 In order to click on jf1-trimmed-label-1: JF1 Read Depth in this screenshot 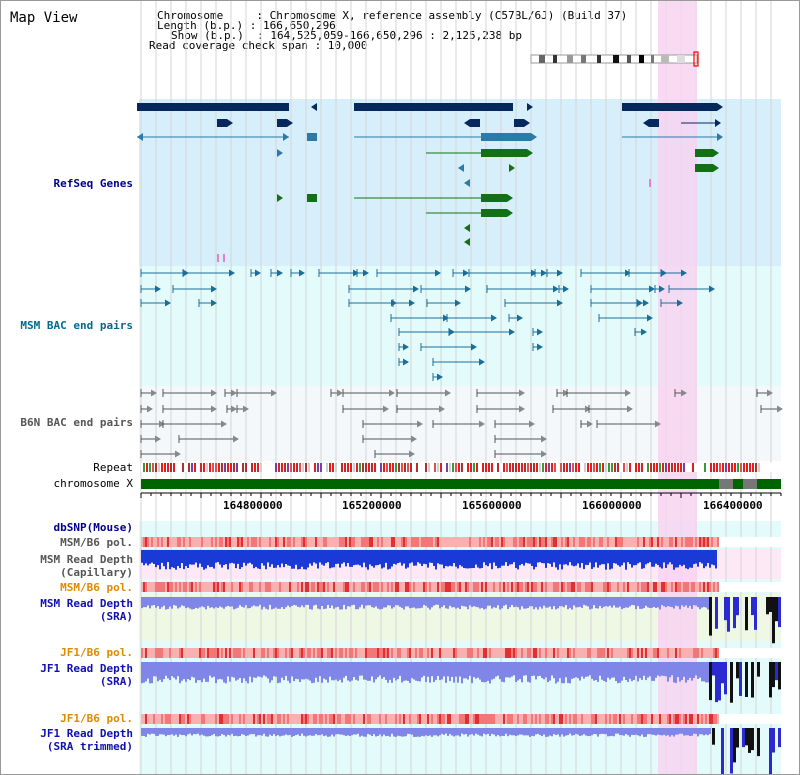, I will do `click(86, 733)`.